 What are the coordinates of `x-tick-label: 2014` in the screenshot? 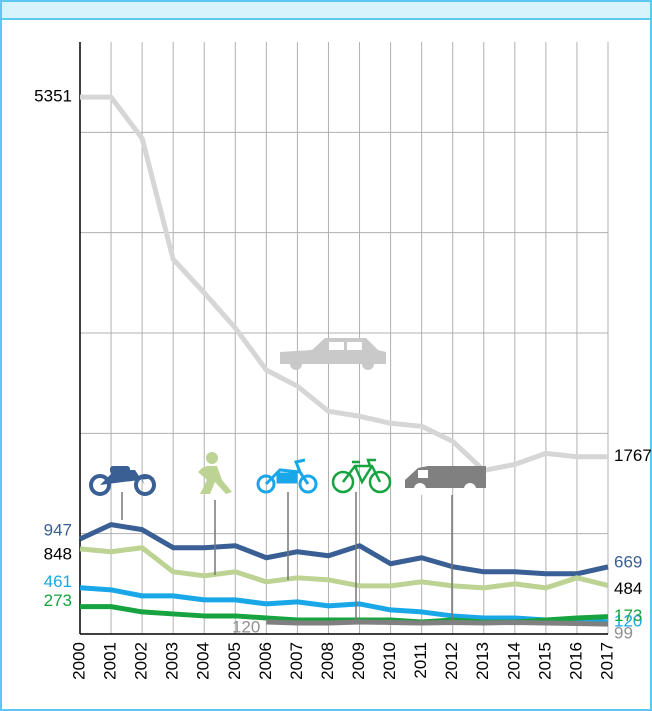 It's located at (513, 661).